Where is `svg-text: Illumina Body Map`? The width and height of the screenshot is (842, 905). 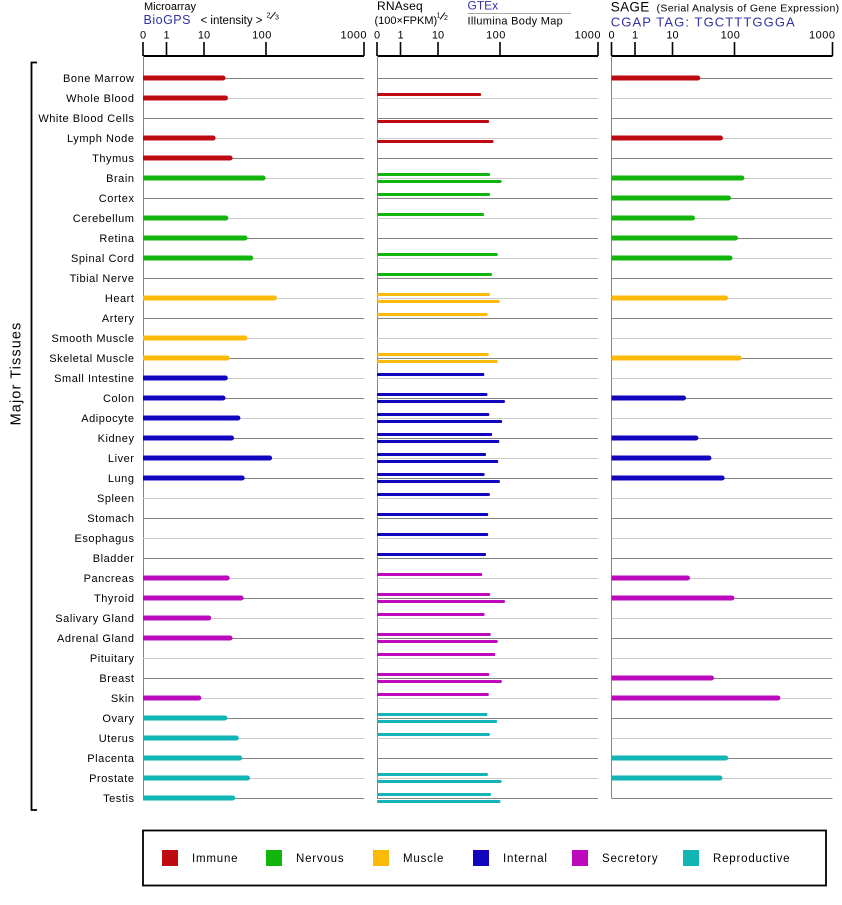 svg-text: Illumina Body Map is located at coordinates (516, 22).